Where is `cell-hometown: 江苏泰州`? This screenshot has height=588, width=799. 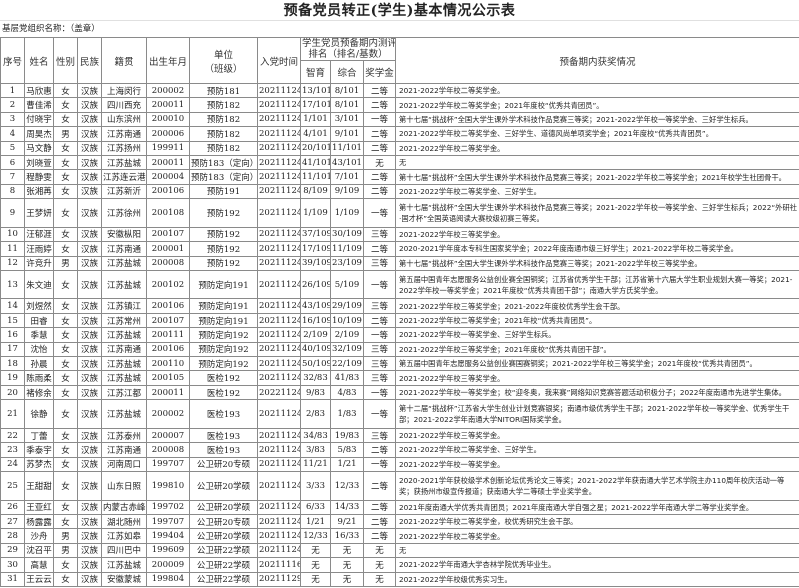
cell-hometown: 江苏泰州 is located at coordinates (124, 435).